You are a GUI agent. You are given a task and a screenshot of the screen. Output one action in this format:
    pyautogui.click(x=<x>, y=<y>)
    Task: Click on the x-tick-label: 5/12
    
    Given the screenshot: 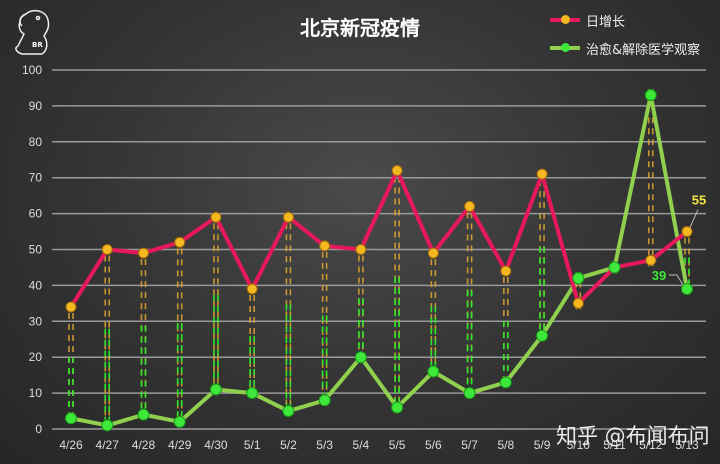 What is the action you would take?
    pyautogui.click(x=651, y=445)
    